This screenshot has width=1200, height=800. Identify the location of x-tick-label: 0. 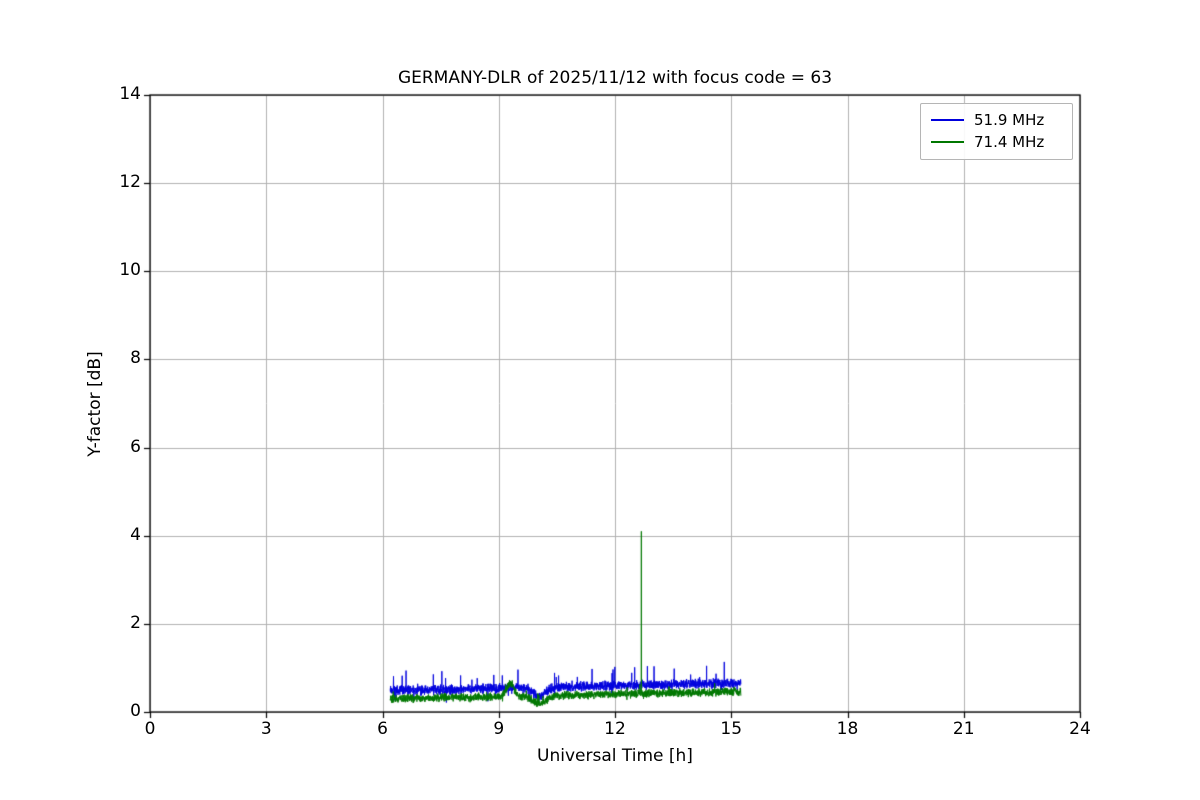
(150, 729).